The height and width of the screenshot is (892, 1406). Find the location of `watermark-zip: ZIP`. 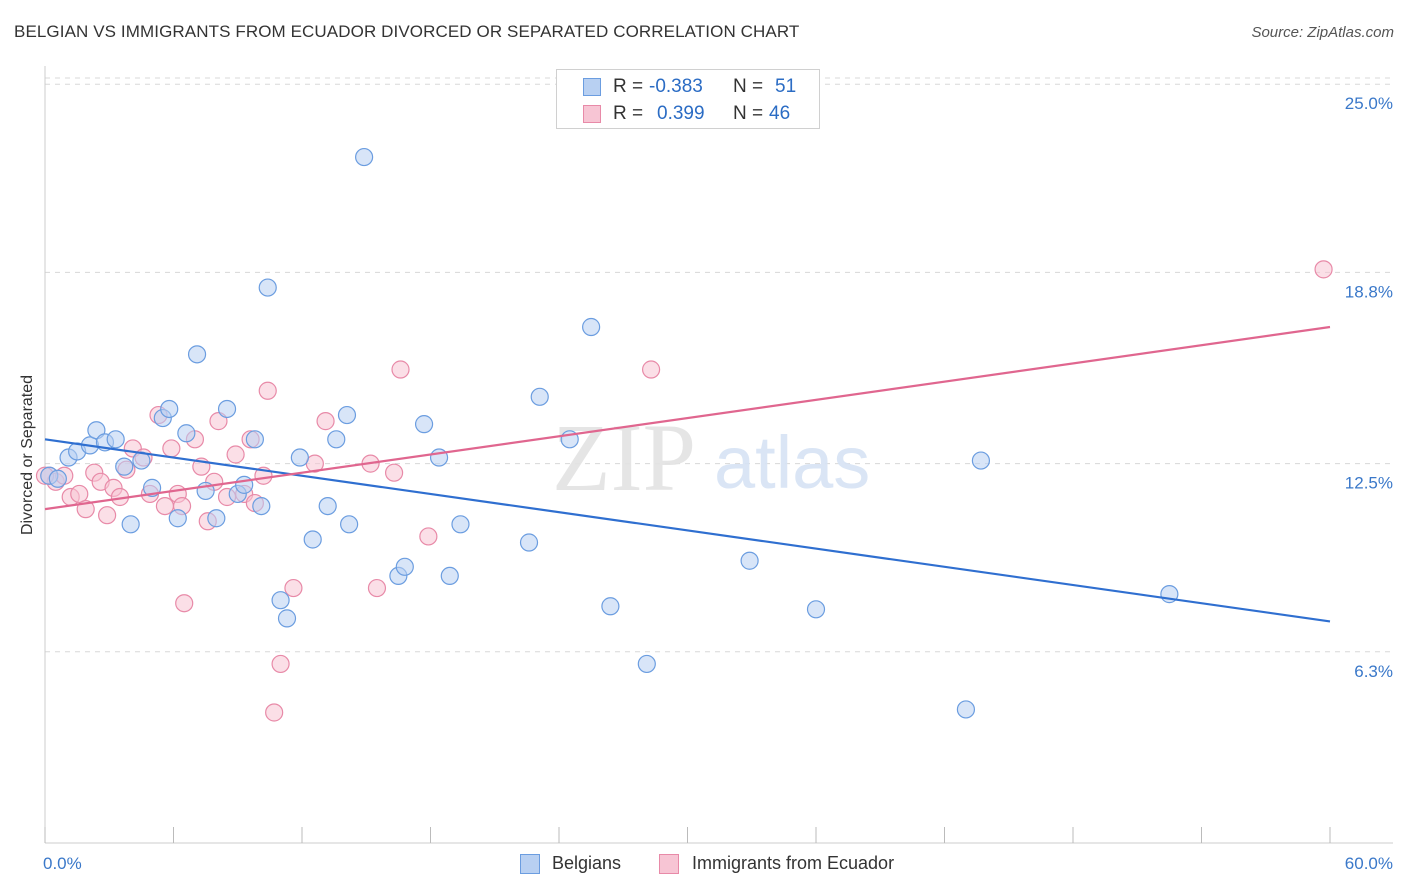

watermark-zip: ZIP is located at coordinates (624, 457).